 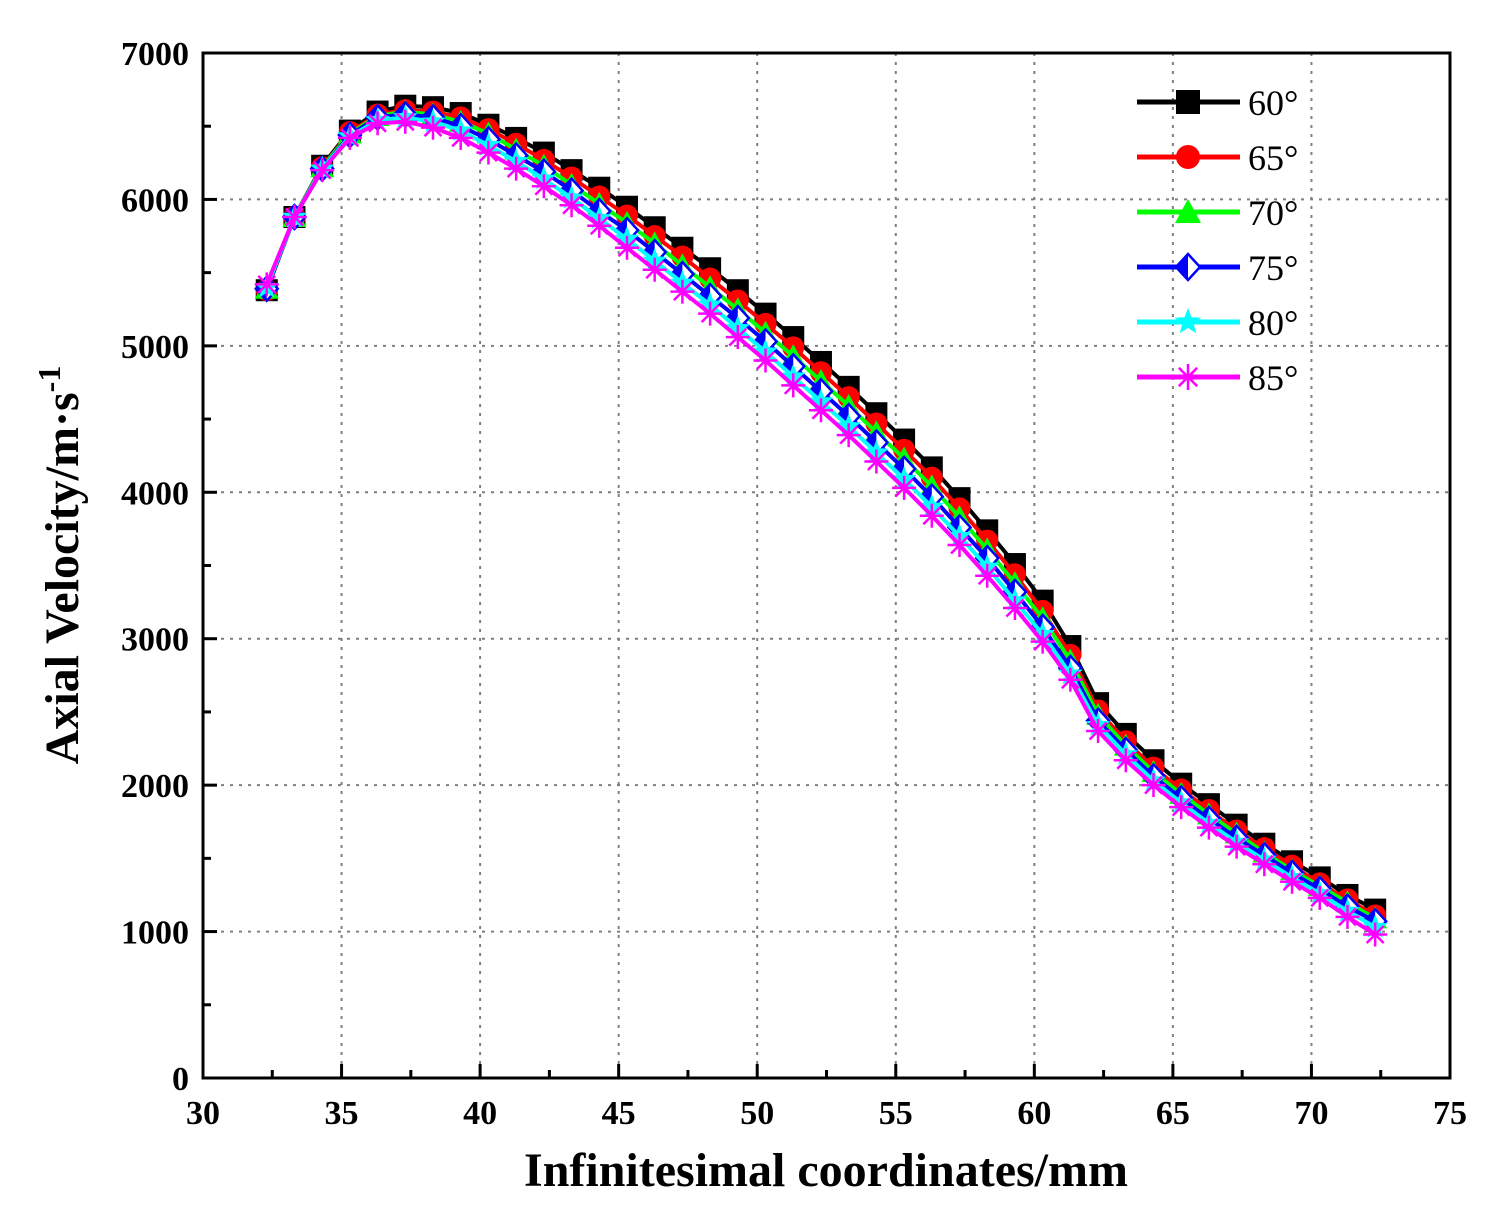 What do you see at coordinates (480, 1113) in the screenshot?
I see `x-tick-label: 40` at bounding box center [480, 1113].